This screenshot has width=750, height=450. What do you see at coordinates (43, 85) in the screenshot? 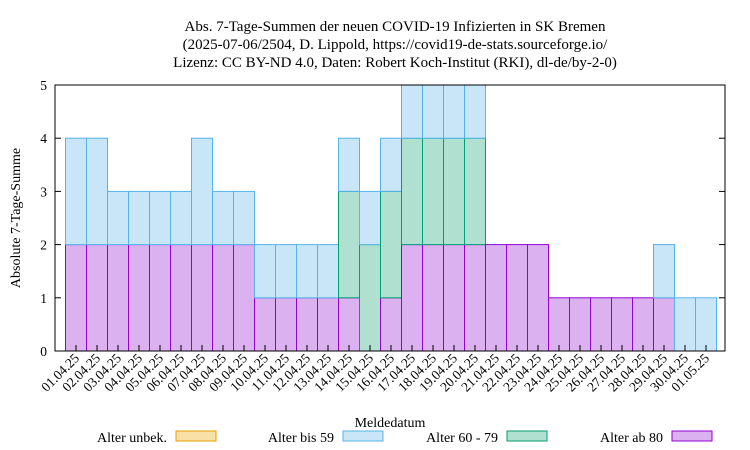
I see `y-tick-label: 5` at bounding box center [43, 85].